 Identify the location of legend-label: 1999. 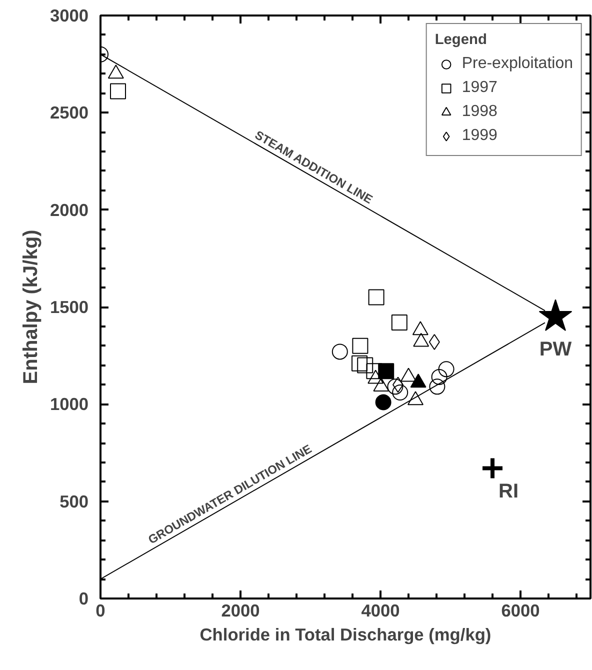
(480, 136).